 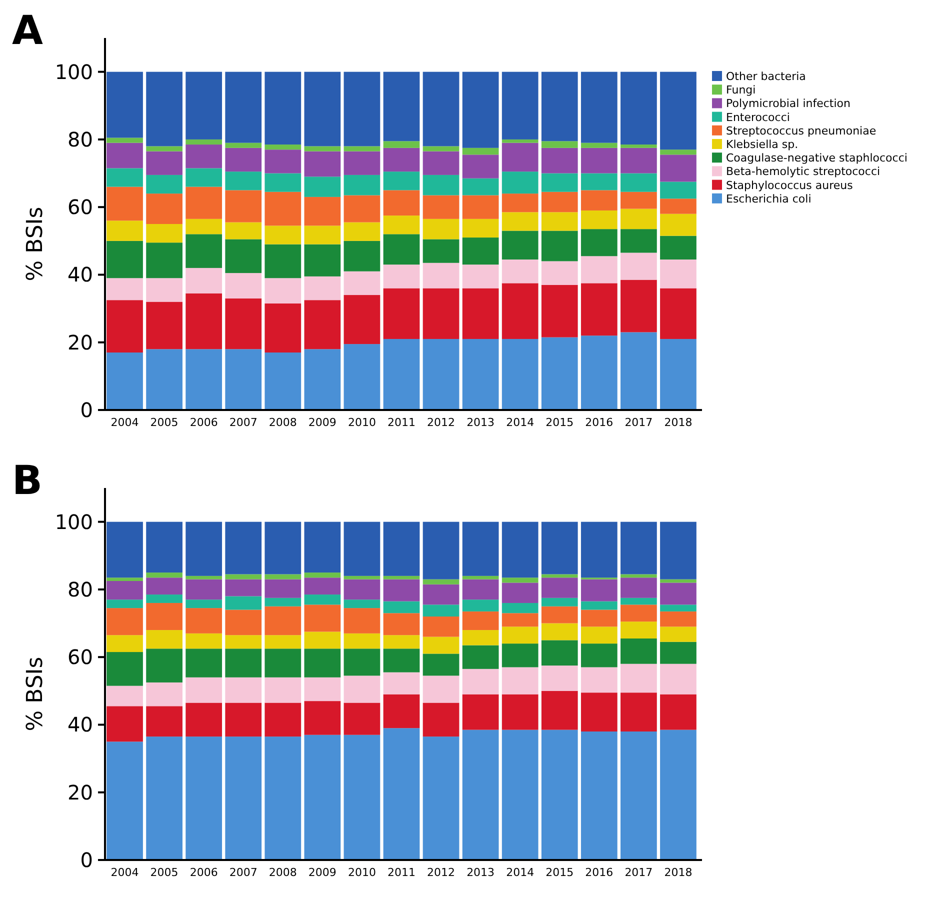 What do you see at coordinates (480, 872) in the screenshot?
I see `x-tick-label: 2013` at bounding box center [480, 872].